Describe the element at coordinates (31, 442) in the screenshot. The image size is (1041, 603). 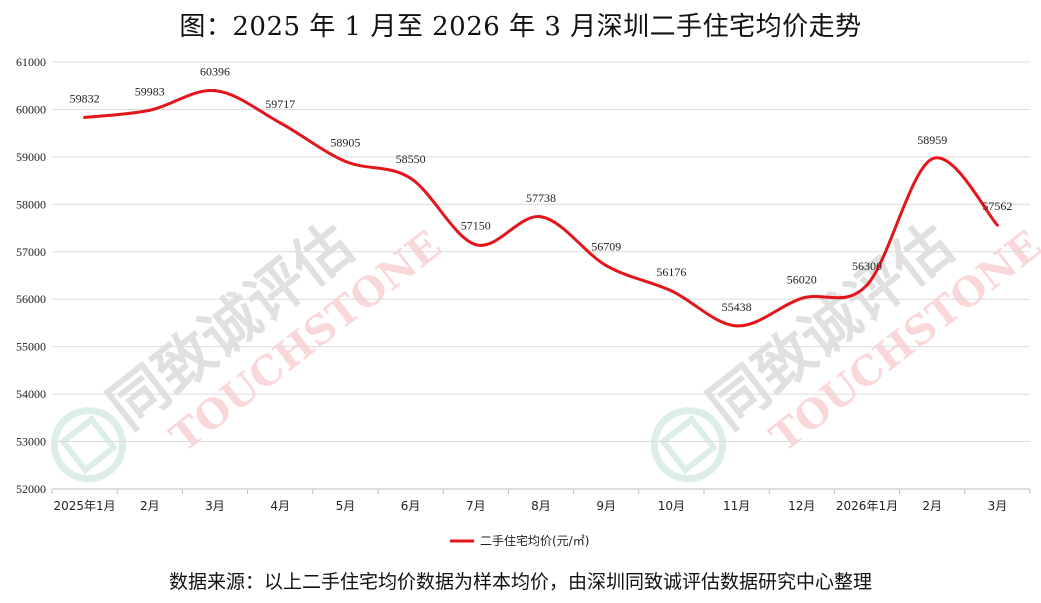
I see `y-tick-label: 53000` at that location.